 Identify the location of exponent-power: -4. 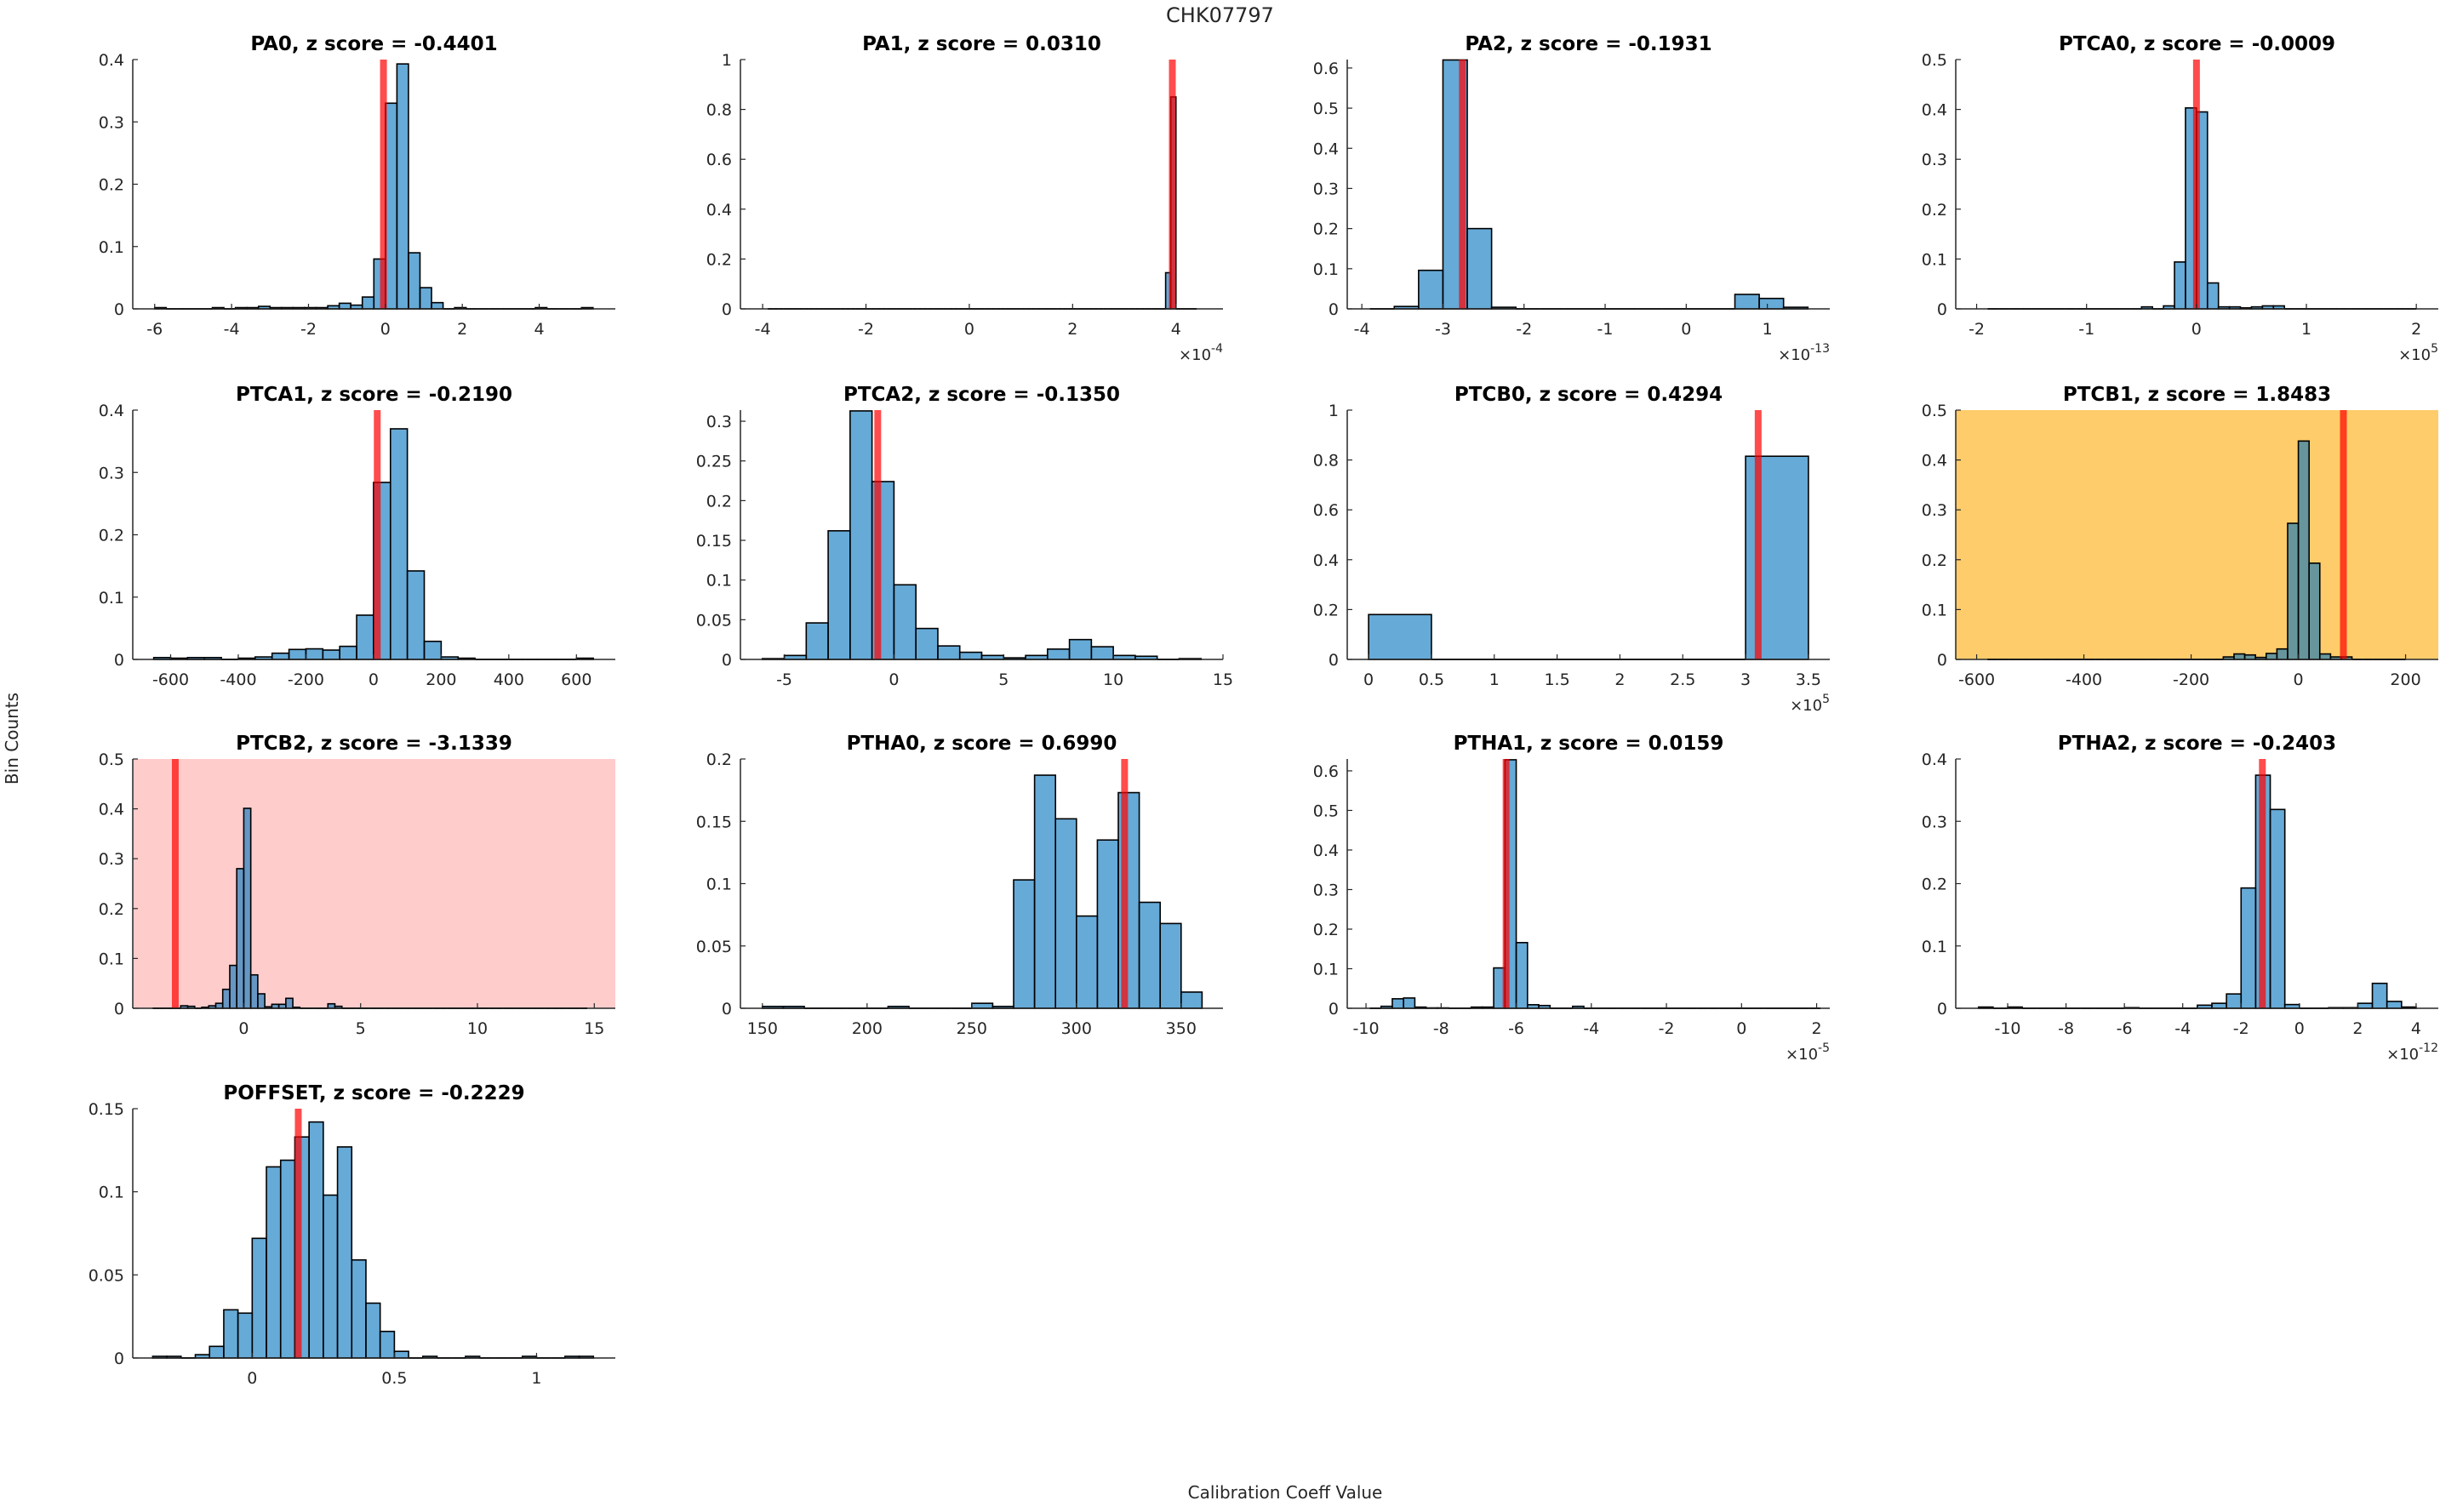
(1217, 349).